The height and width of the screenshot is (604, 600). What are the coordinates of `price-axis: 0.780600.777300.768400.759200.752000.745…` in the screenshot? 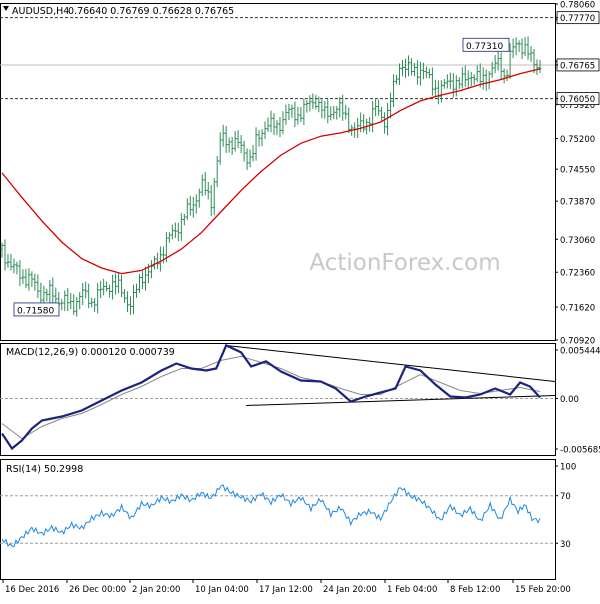 It's located at (577, 174).